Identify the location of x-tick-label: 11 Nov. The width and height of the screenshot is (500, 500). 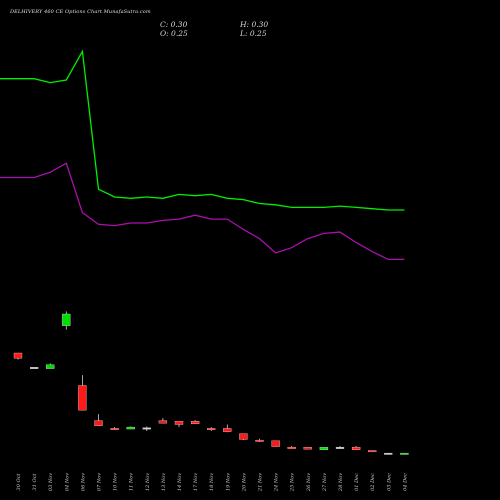
(132, 482).